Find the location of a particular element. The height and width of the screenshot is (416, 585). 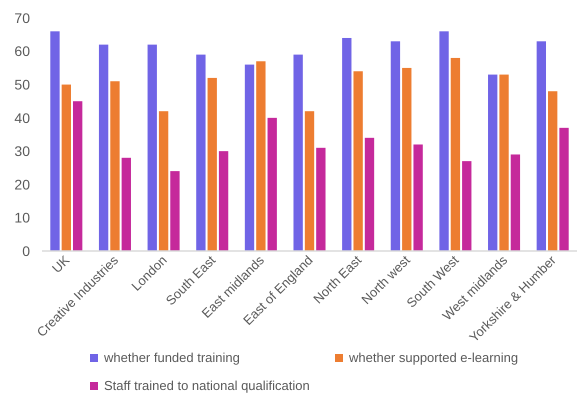

y-tick-label: 60 is located at coordinates (22, 51).